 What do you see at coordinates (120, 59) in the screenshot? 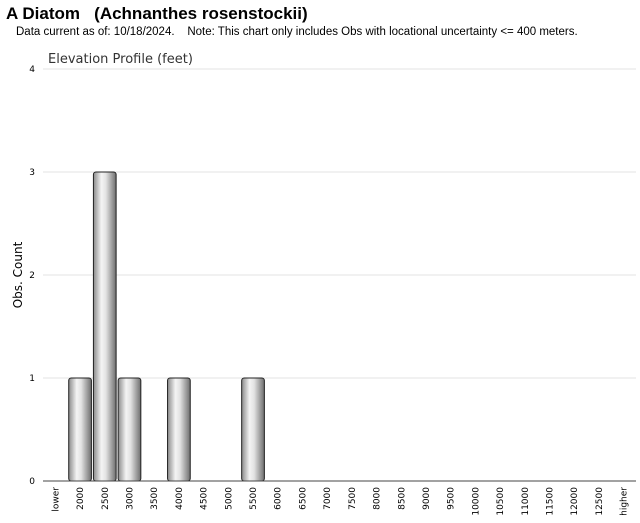
I see `chart-title: Elevation Profile (feet)` at bounding box center [120, 59].